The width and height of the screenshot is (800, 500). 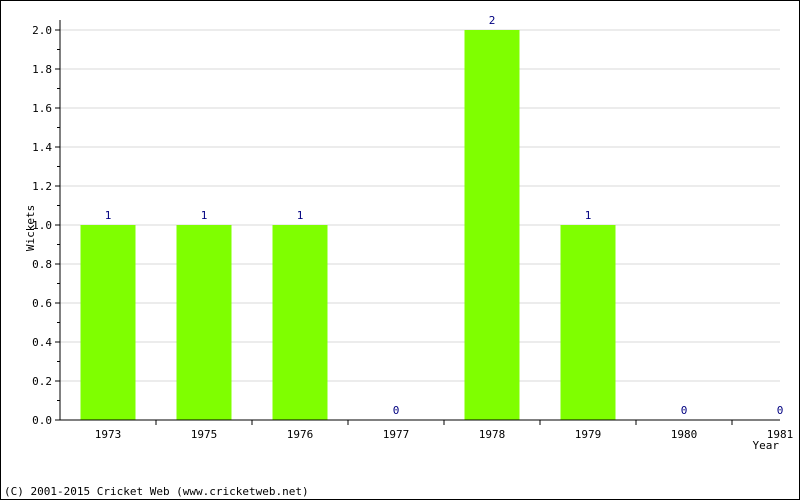 What do you see at coordinates (780, 434) in the screenshot?
I see `x-tick-label: 1981` at bounding box center [780, 434].